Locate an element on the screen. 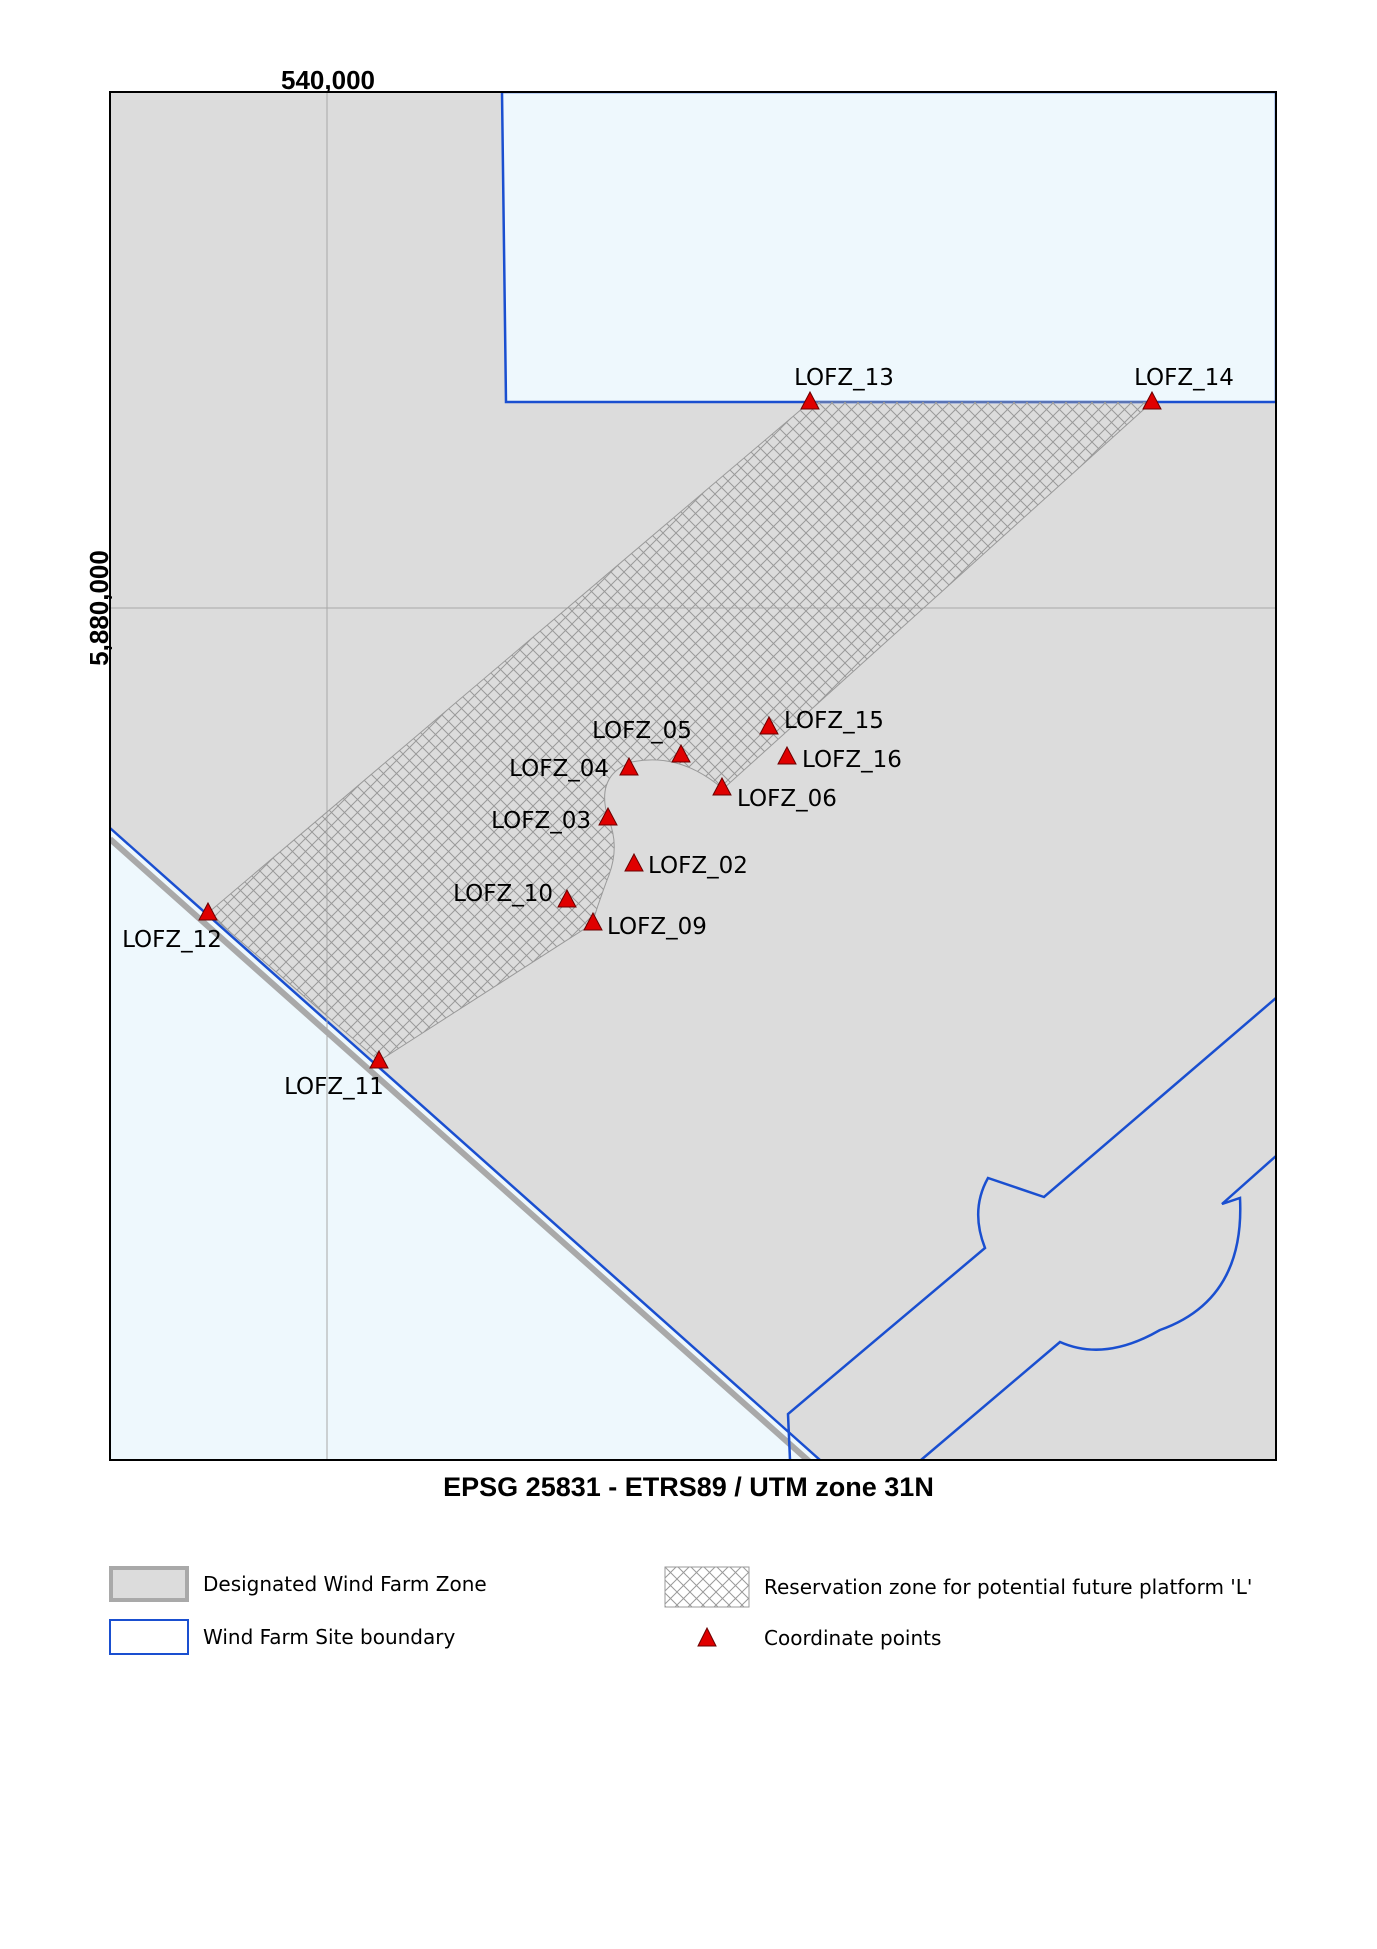 This screenshot has height=1949, width=1377. axis-label-northing: 5,880,000 is located at coordinates (99, 608).